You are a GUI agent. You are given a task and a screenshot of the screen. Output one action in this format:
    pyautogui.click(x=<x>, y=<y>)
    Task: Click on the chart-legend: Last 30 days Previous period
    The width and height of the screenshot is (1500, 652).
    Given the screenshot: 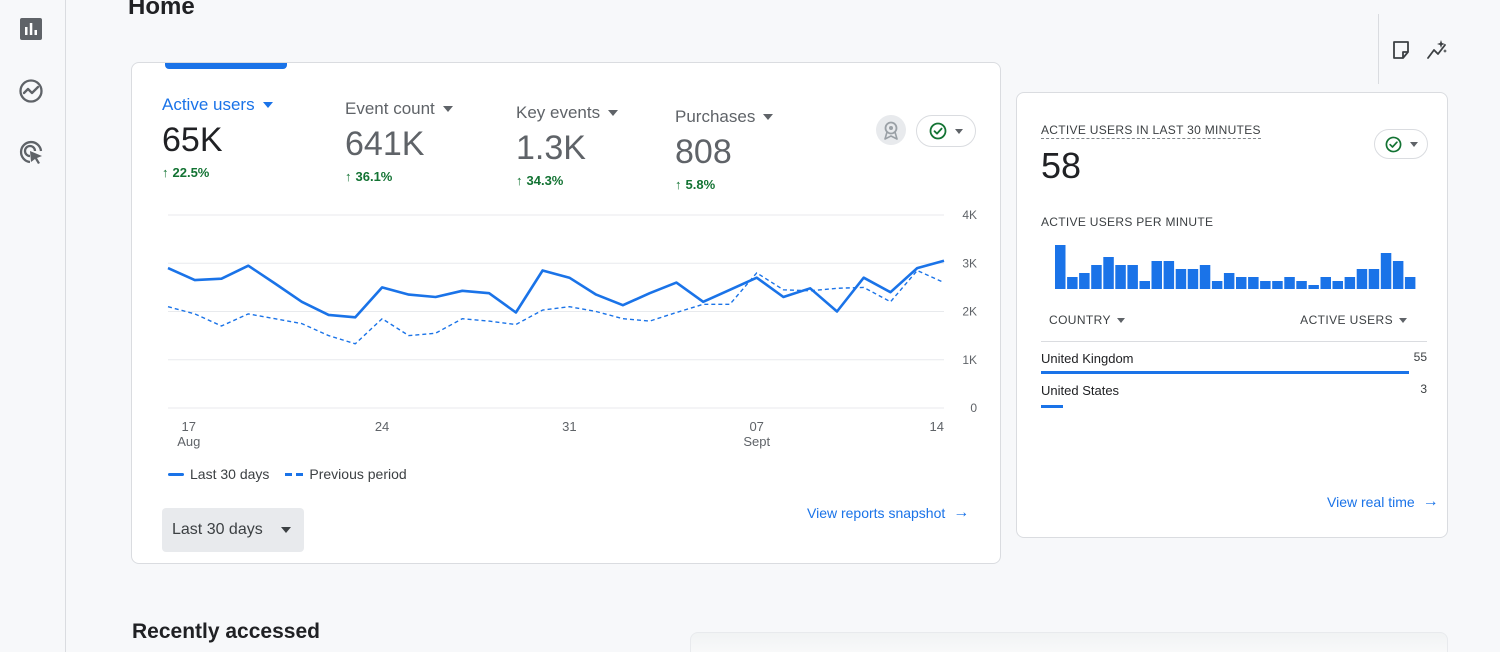 What is the action you would take?
    pyautogui.click(x=291, y=474)
    